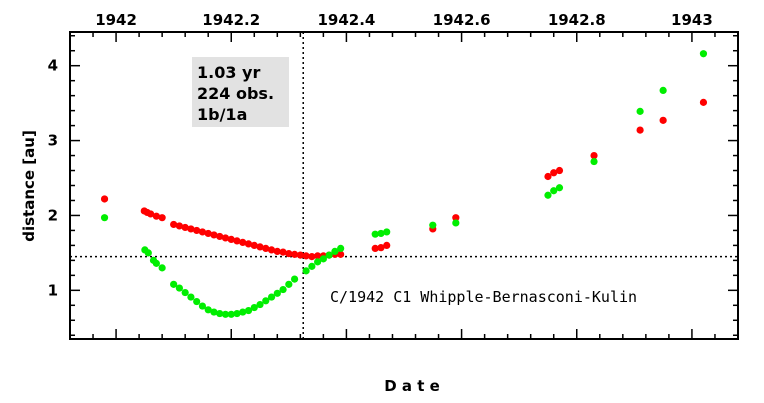 The width and height of the screenshot is (764, 403). Describe the element at coordinates (412, 386) in the screenshot. I see `x-axis-title: D a t e` at that location.